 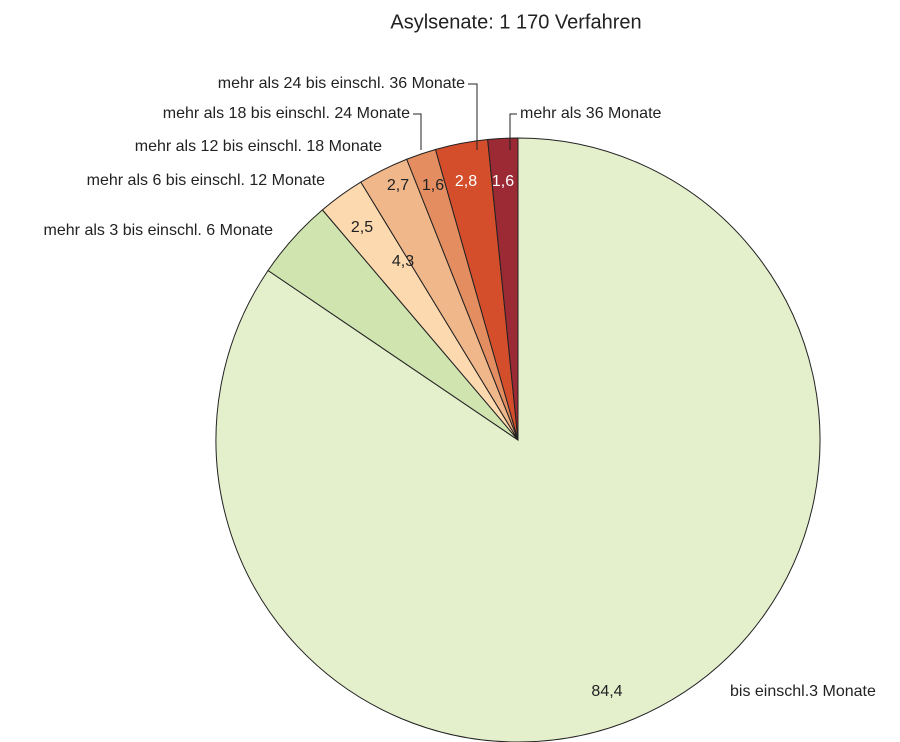 I want to click on category-label: mehr als 6 bis einschl. 12 Monate, so click(x=206, y=180).